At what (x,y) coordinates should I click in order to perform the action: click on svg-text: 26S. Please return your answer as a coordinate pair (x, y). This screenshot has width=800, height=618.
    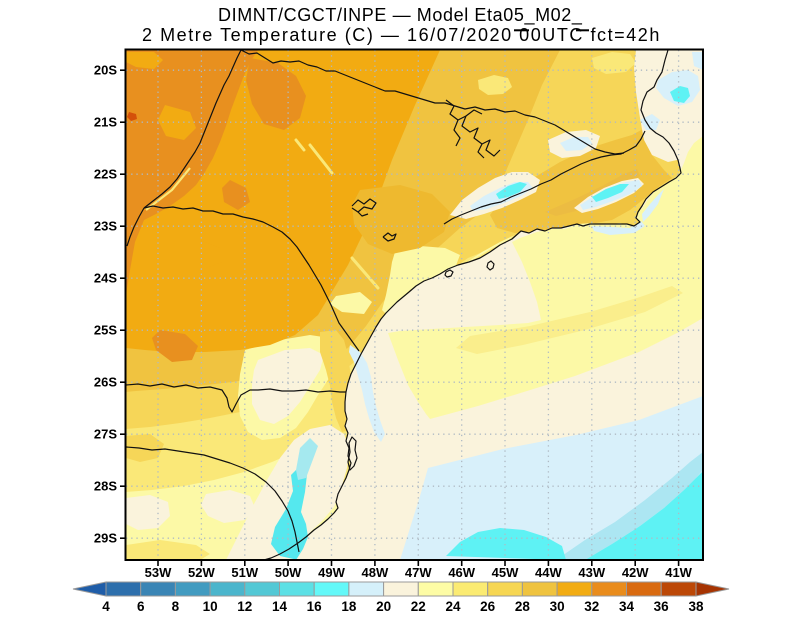
    Looking at the image, I should click on (105, 382).